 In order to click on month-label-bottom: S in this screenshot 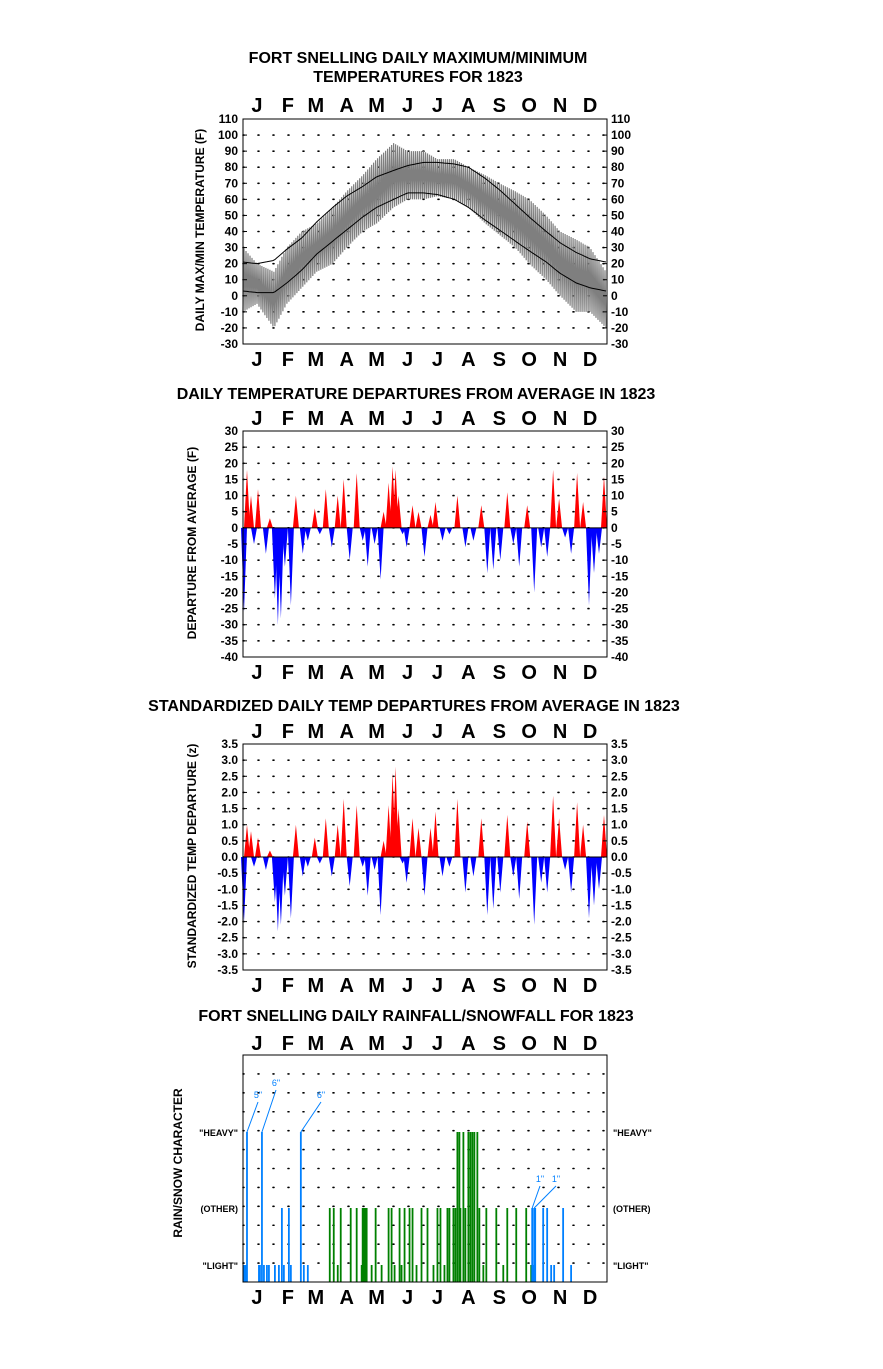, I will do `click(499, 673)`.